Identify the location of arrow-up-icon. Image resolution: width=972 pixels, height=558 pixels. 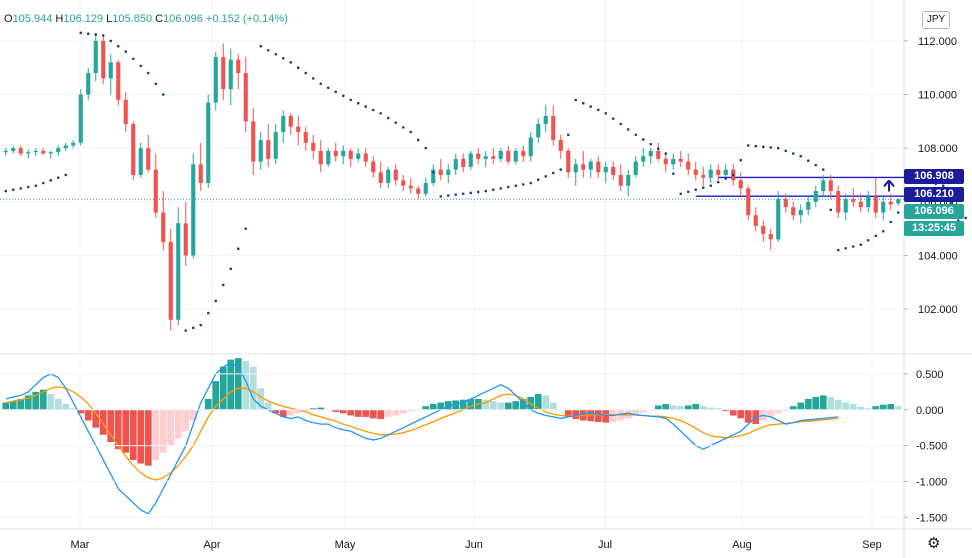
(889, 185).